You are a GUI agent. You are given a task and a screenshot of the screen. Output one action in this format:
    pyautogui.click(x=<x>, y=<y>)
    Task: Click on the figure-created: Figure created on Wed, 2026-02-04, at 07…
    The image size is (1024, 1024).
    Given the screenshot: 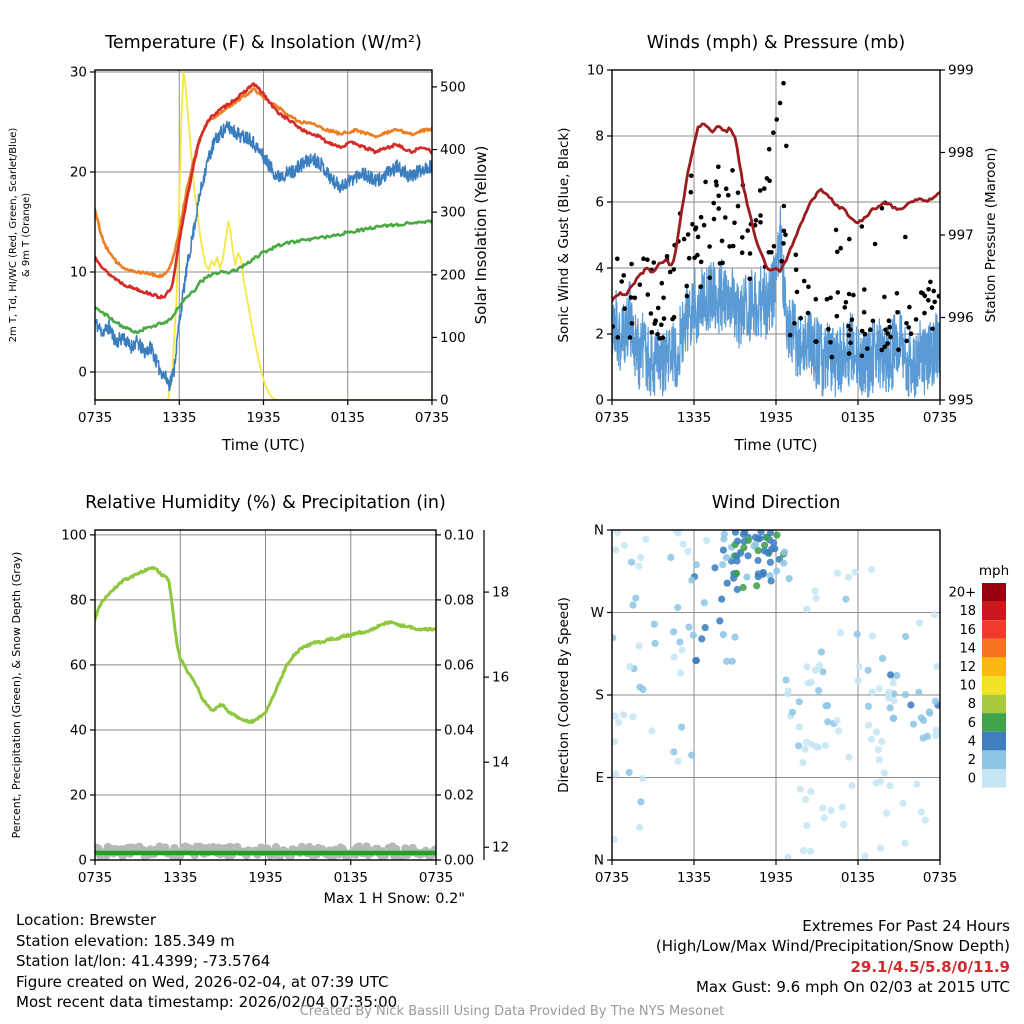 What is the action you would take?
    pyautogui.click(x=202, y=981)
    